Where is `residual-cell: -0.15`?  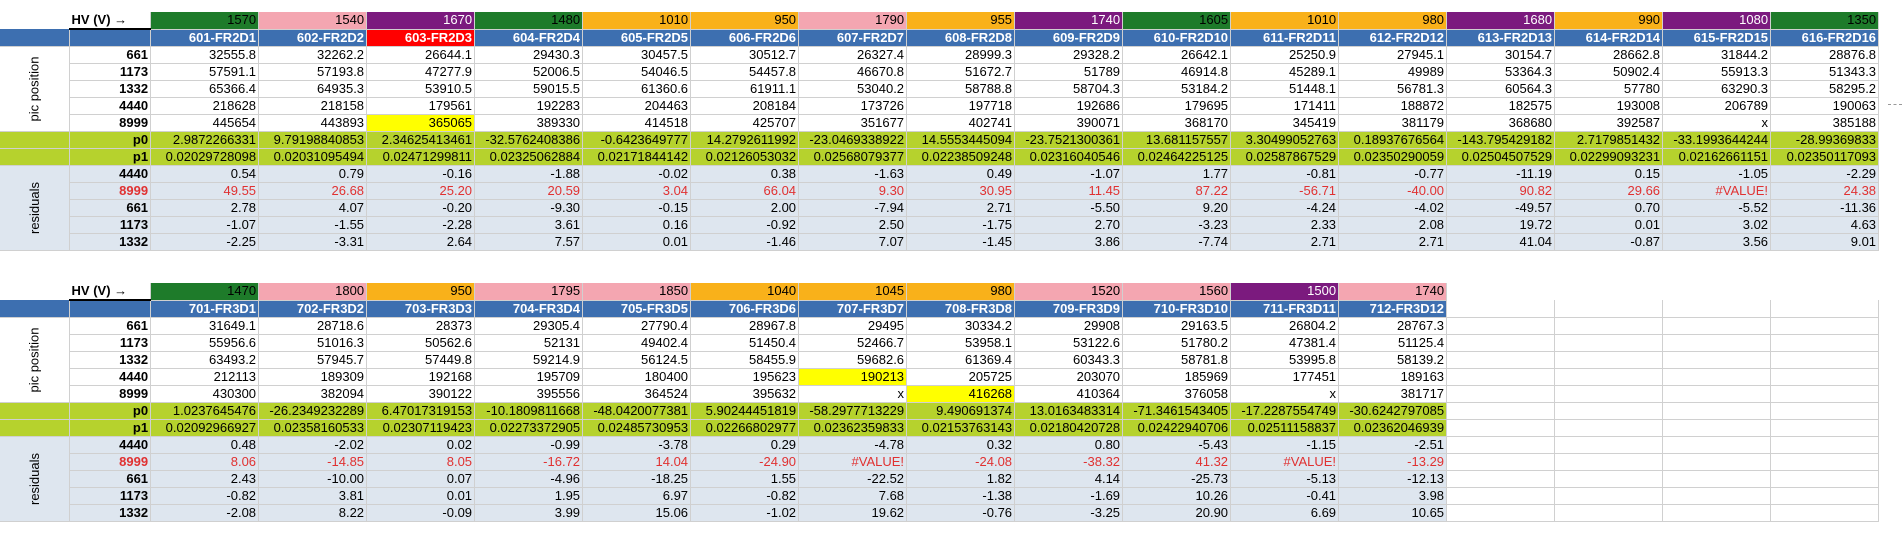
residual-cell: -0.15 is located at coordinates (637, 208).